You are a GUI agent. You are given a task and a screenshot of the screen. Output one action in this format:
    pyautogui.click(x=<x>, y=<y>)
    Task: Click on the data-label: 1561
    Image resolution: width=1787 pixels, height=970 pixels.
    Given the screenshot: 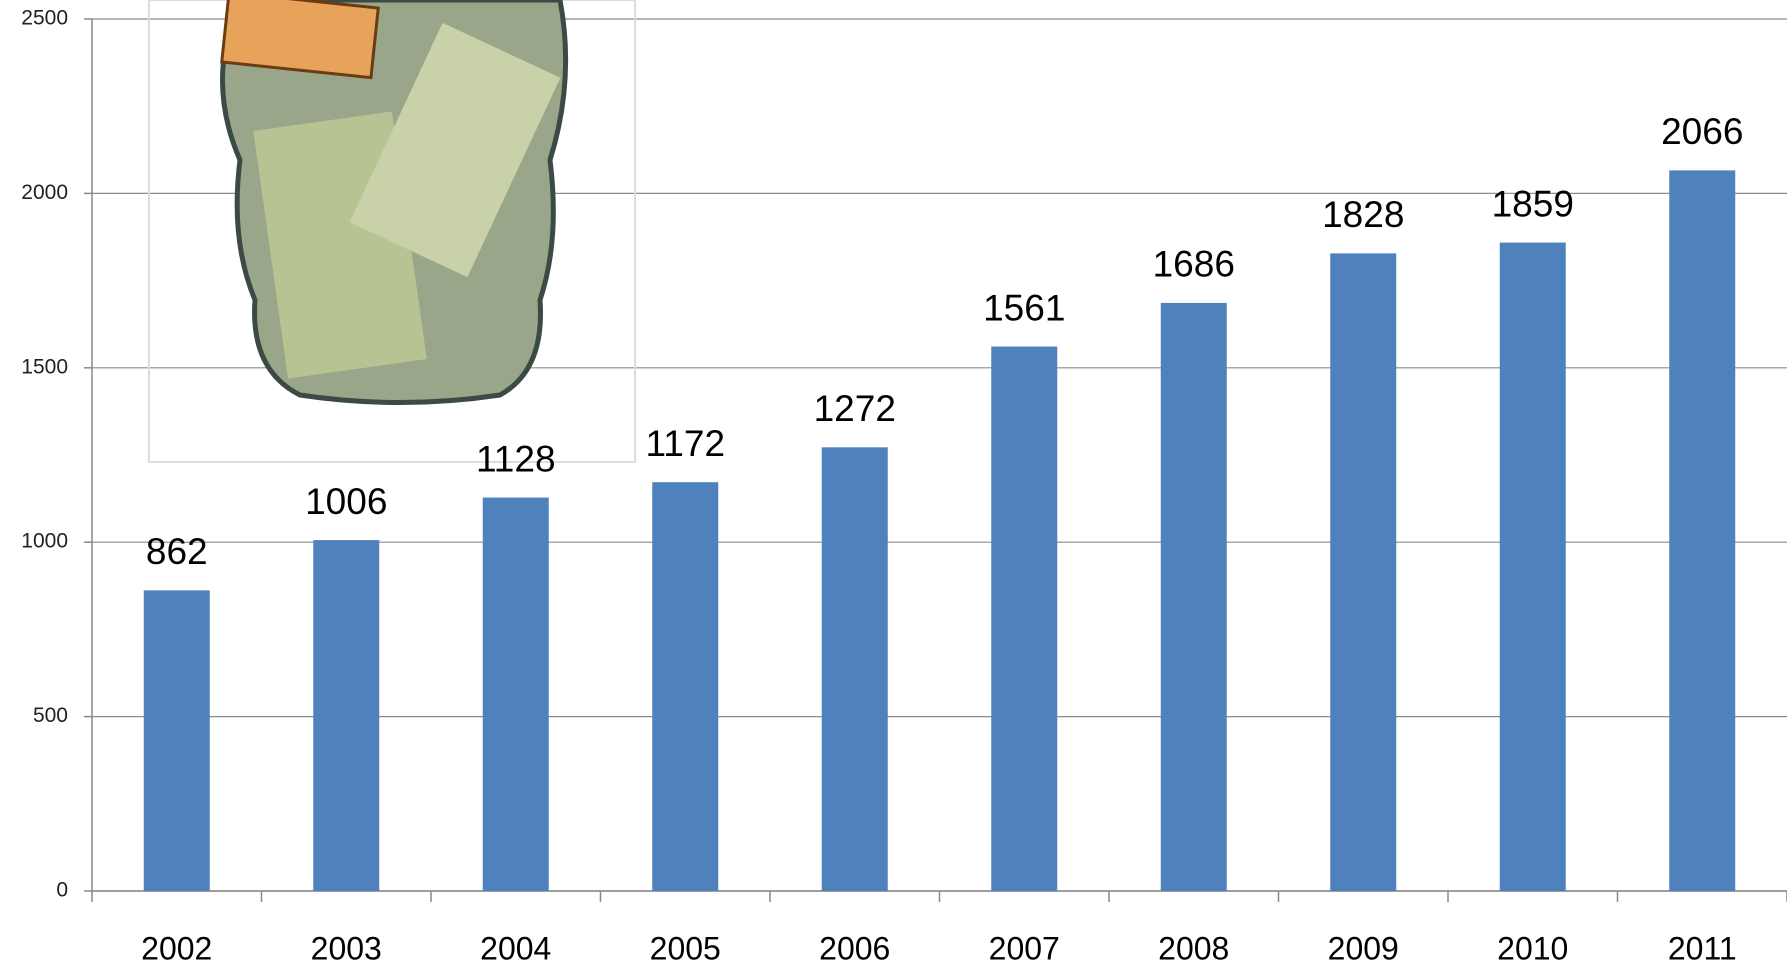 What is the action you would take?
    pyautogui.click(x=1024, y=307)
    